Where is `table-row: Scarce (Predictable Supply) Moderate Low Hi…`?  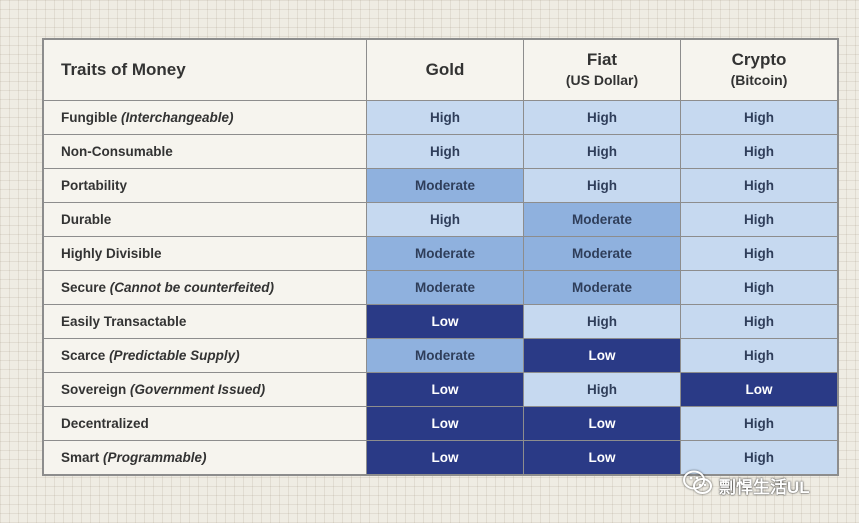 table-row: Scarce (Predictable Supply) Moderate Low Hi… is located at coordinates (440, 355).